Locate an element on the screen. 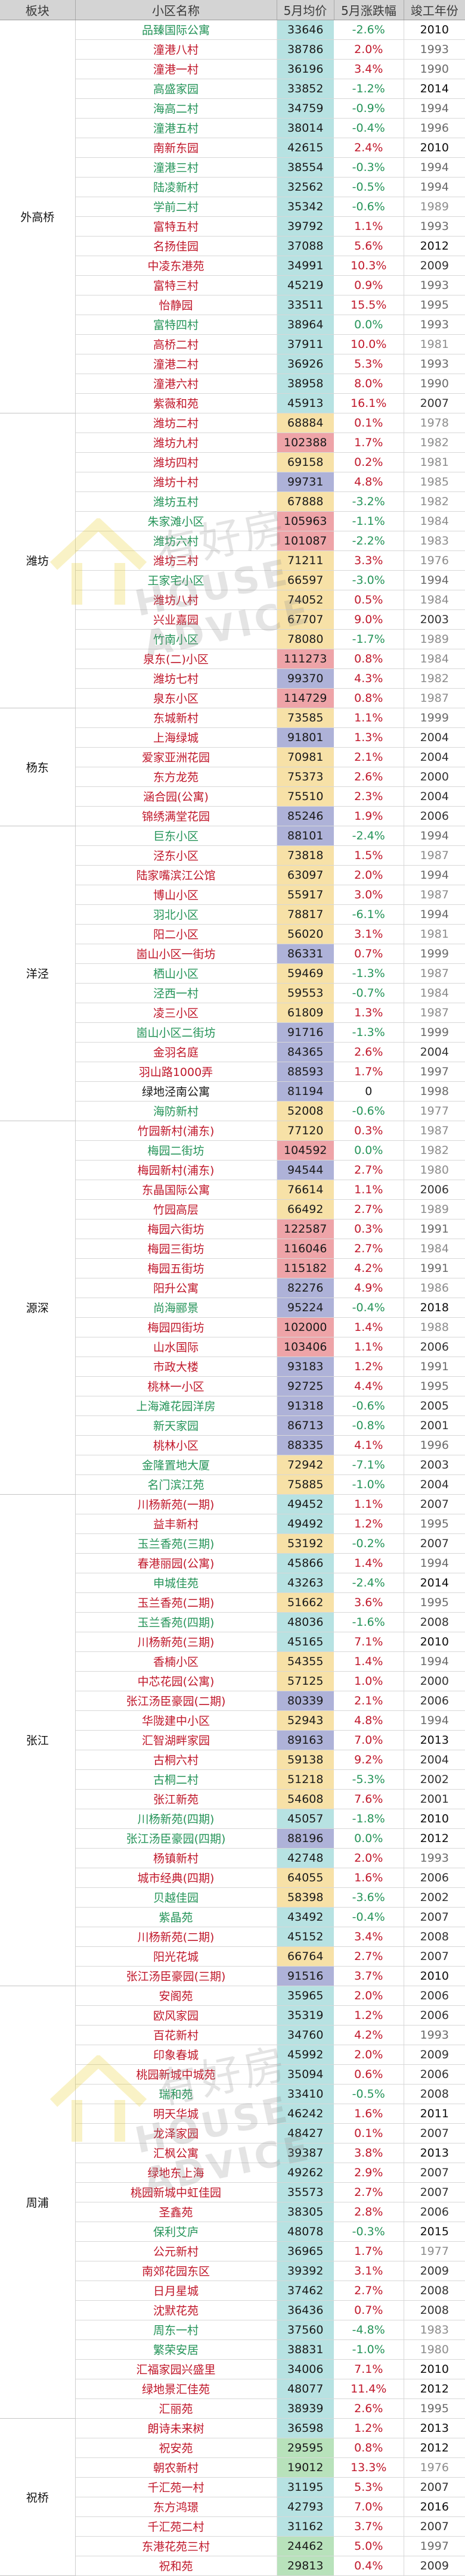 Image resolution: width=465 pixels, height=2576 pixels. table-row: 川杨新苑(三期) 45165 7.1% 2010 is located at coordinates (232, 1642).